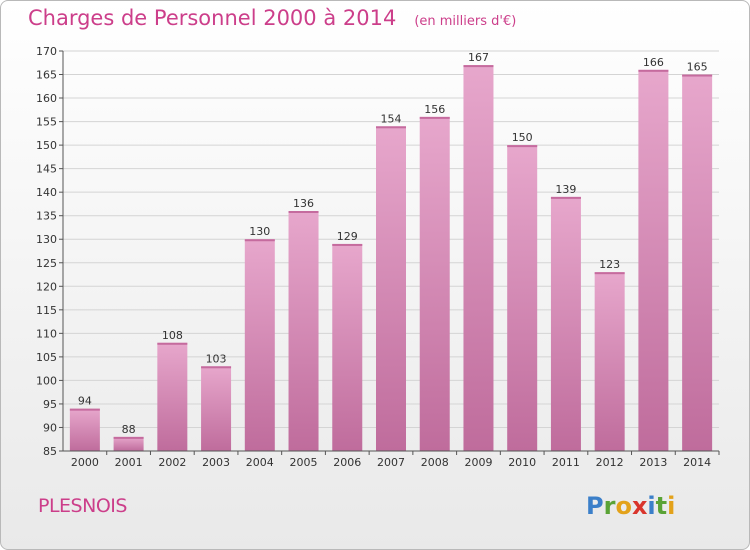 This screenshot has width=750, height=550. What do you see at coordinates (46, 216) in the screenshot?
I see `y-tick-label: 135` at bounding box center [46, 216].